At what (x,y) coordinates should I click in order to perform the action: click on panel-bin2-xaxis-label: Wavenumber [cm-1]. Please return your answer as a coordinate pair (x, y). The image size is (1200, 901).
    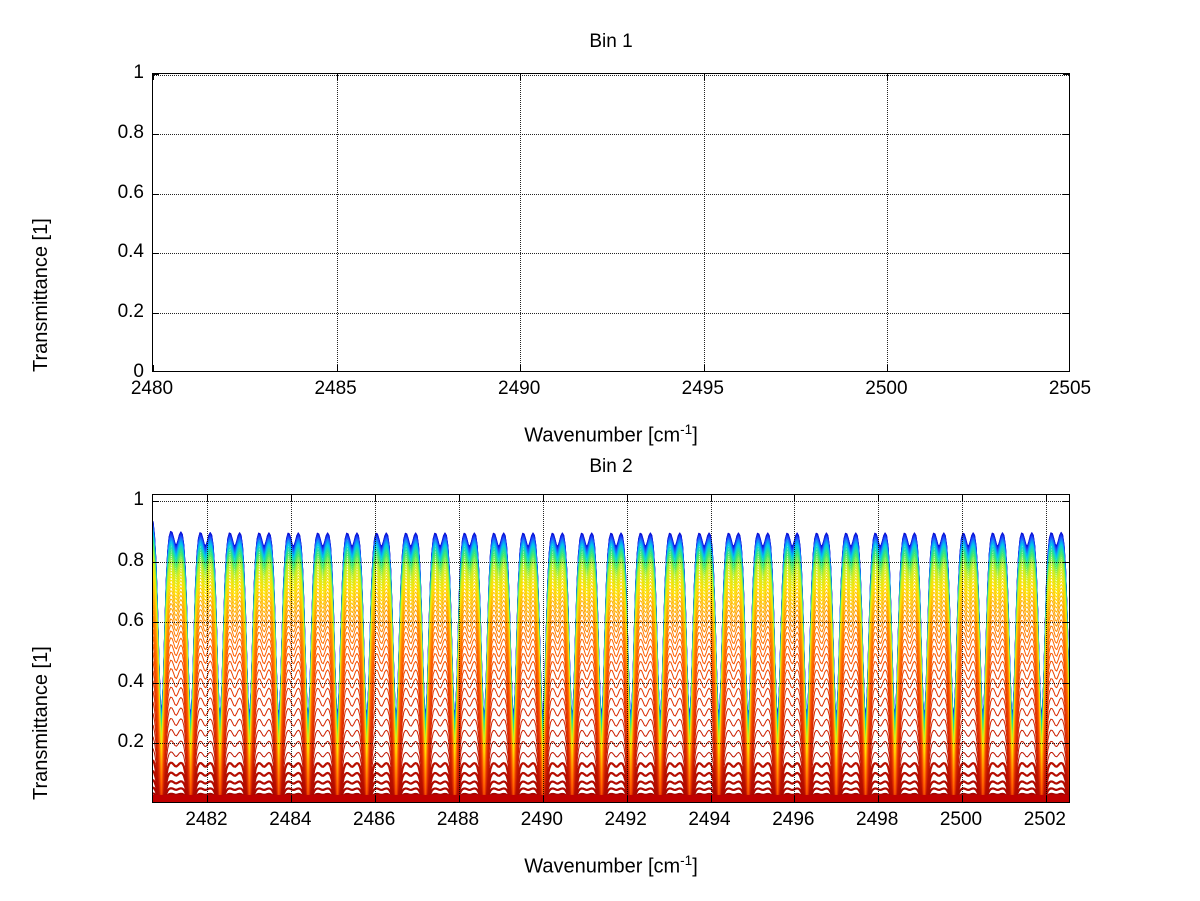
    Looking at the image, I should click on (611, 866).